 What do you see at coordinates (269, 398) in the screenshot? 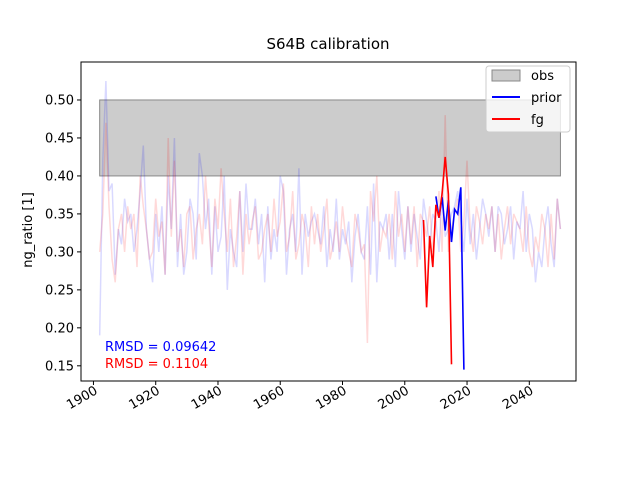
I see `x-tick-label-1960: 1960` at bounding box center [269, 398].